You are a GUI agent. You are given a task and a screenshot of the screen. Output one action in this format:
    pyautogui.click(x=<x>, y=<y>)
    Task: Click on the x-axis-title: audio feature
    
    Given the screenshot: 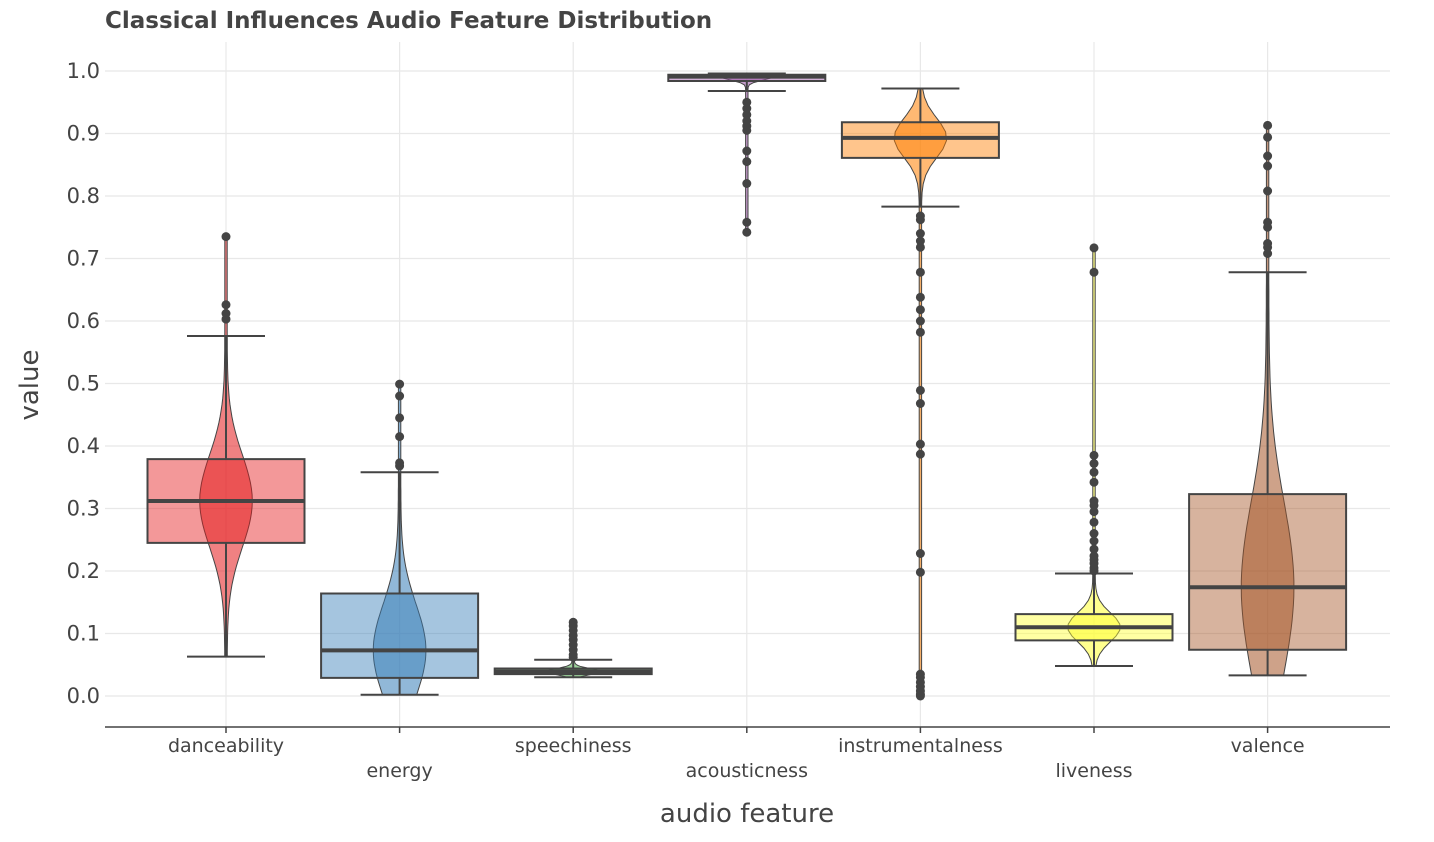 What is the action you would take?
    pyautogui.click(x=747, y=814)
    